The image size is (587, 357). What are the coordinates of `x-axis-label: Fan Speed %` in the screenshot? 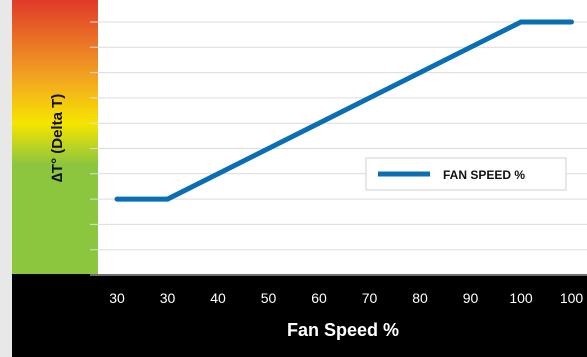 It's located at (343, 330).